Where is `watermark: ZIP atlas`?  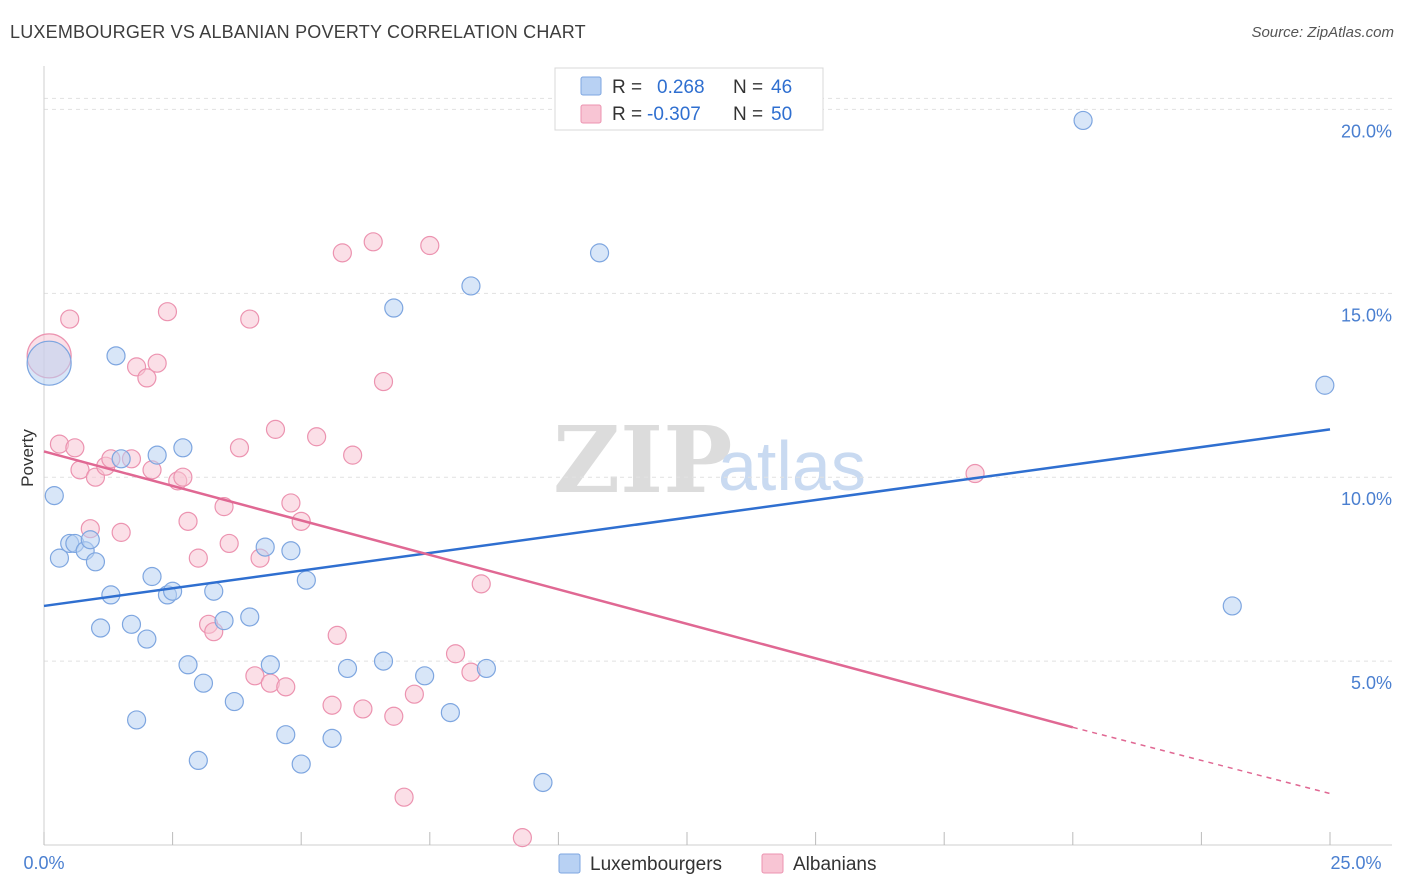
watermark: ZIP atlas is located at coordinates (709, 460).